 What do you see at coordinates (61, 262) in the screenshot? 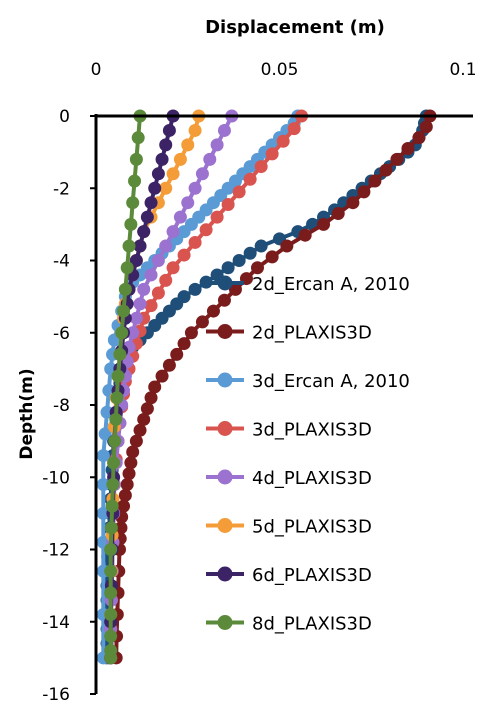
I see `y-tick-label: -4` at bounding box center [61, 262].